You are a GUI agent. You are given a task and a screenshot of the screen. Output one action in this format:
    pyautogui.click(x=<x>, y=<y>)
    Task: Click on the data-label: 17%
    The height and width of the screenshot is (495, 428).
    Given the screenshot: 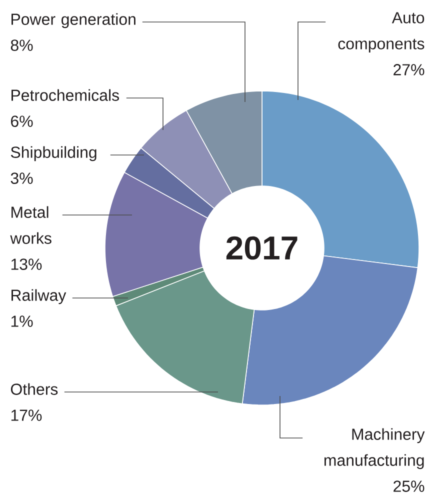 What is the action you would take?
    pyautogui.click(x=26, y=415)
    